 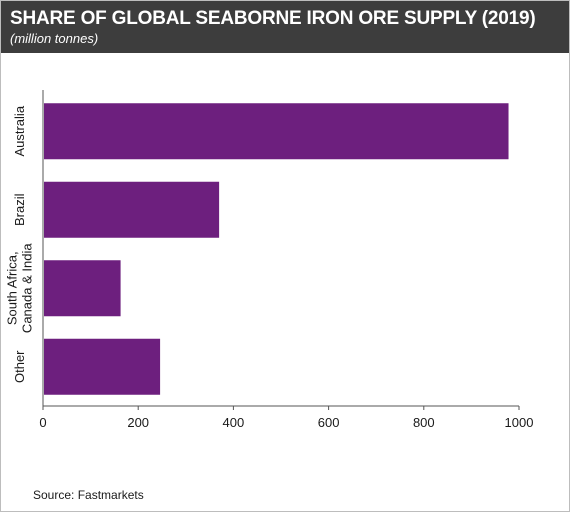 What do you see at coordinates (12, 288) in the screenshot?
I see `category-label-line: South Africa,` at bounding box center [12, 288].